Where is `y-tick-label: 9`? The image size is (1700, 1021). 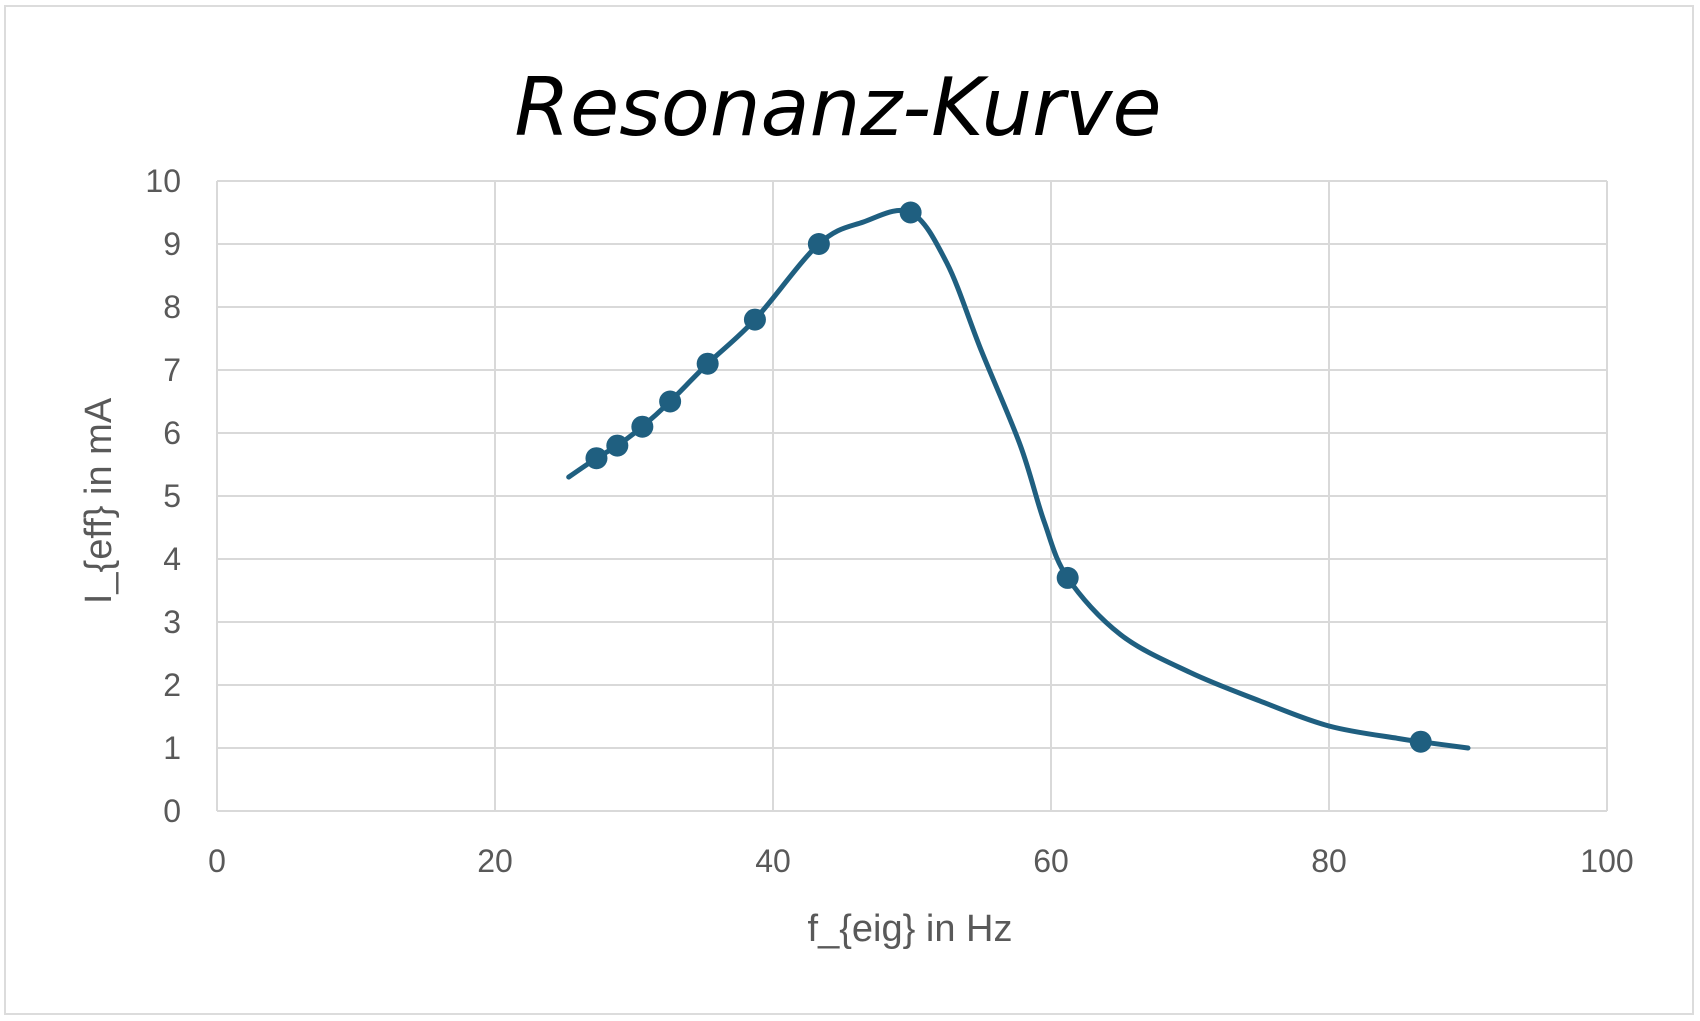
y-tick-label: 9 is located at coordinates (172, 244).